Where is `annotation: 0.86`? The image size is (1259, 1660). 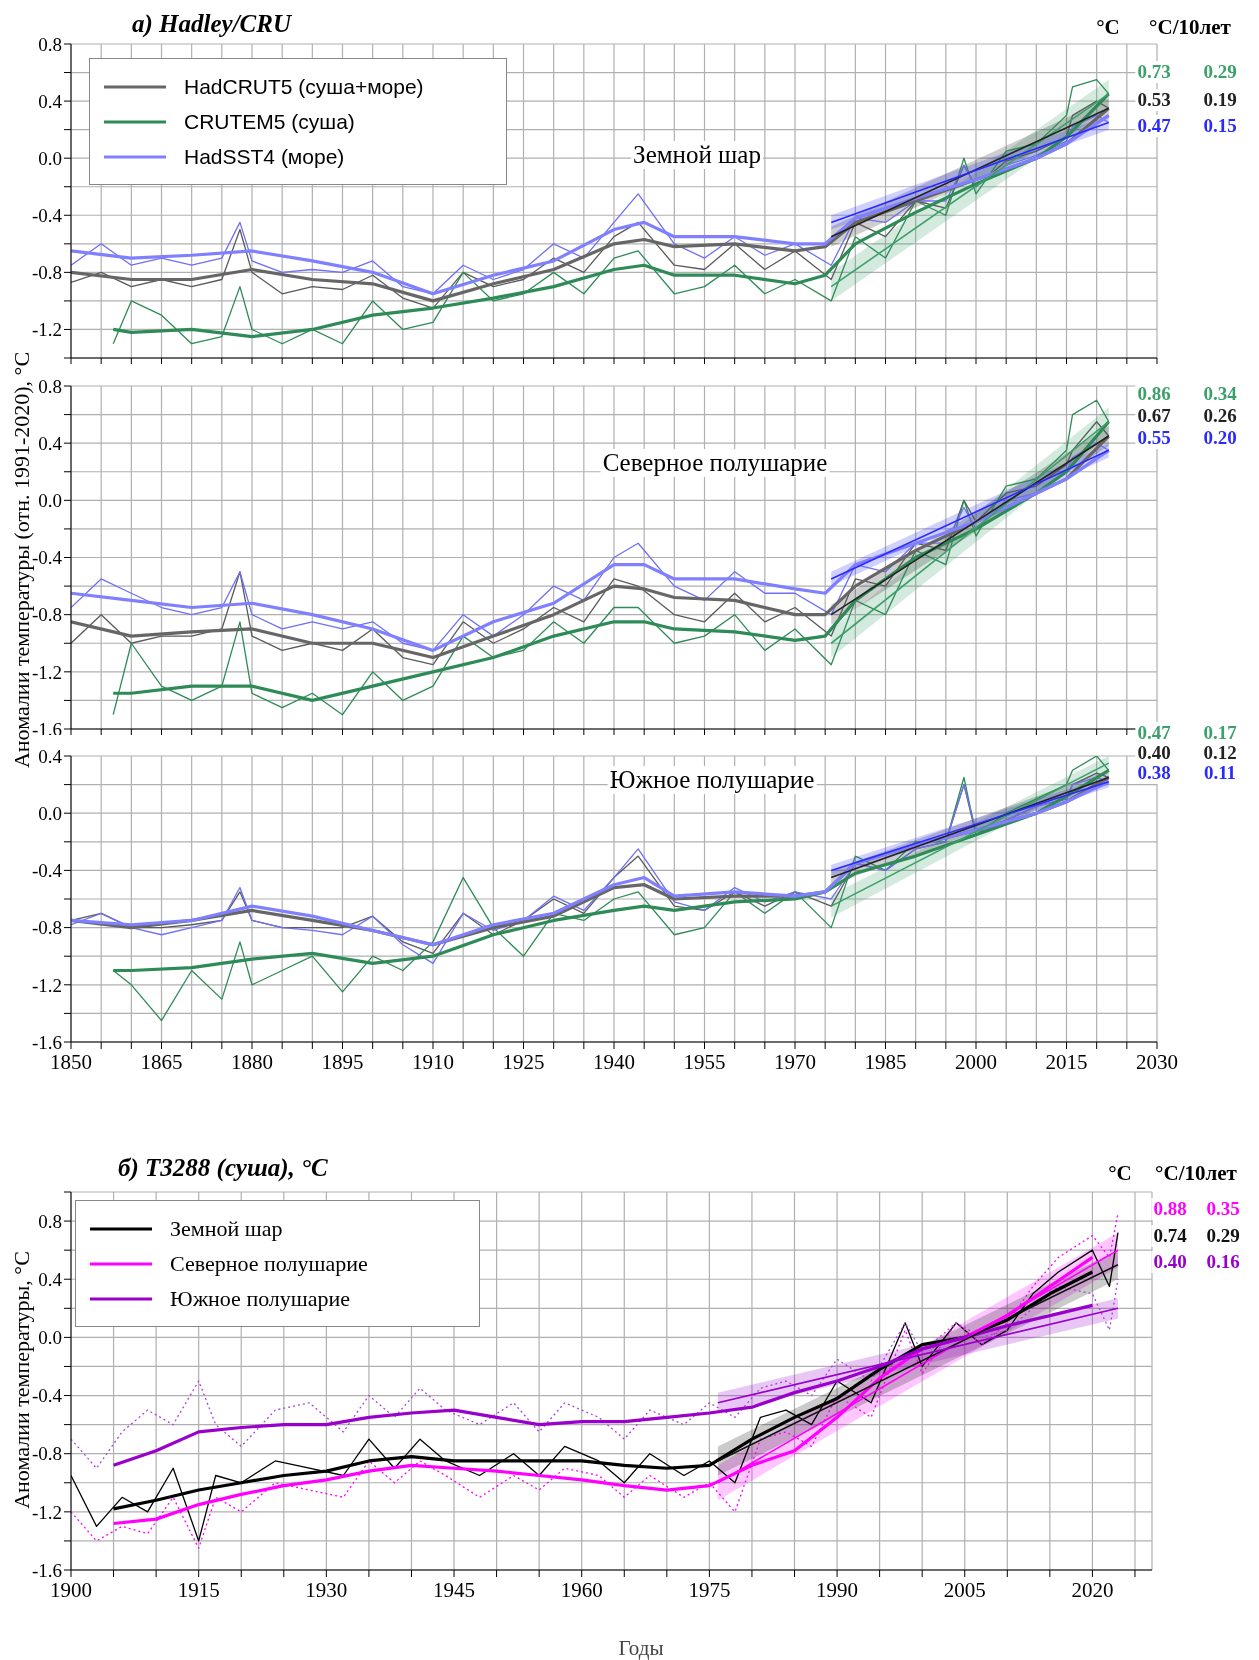 annotation: 0.86 is located at coordinates (1154, 394).